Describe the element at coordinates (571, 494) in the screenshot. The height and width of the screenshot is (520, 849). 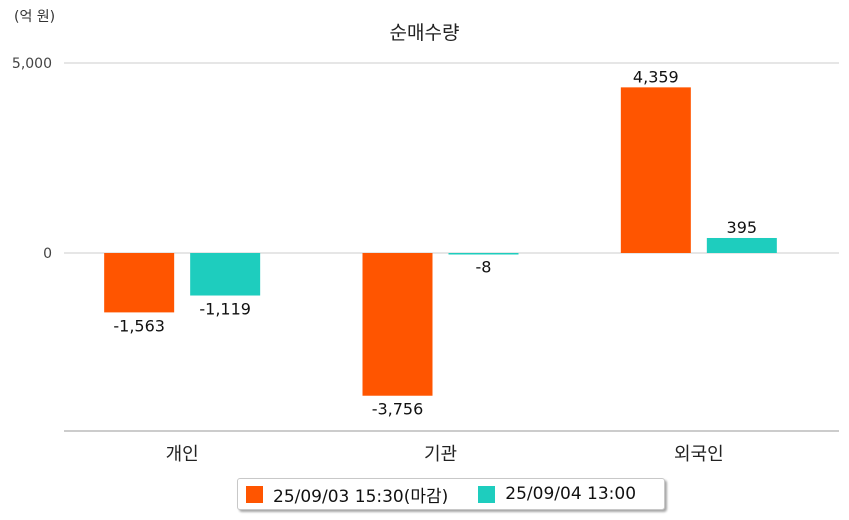
I see `legend-label-series-2: 25/09/04 13:00` at that location.